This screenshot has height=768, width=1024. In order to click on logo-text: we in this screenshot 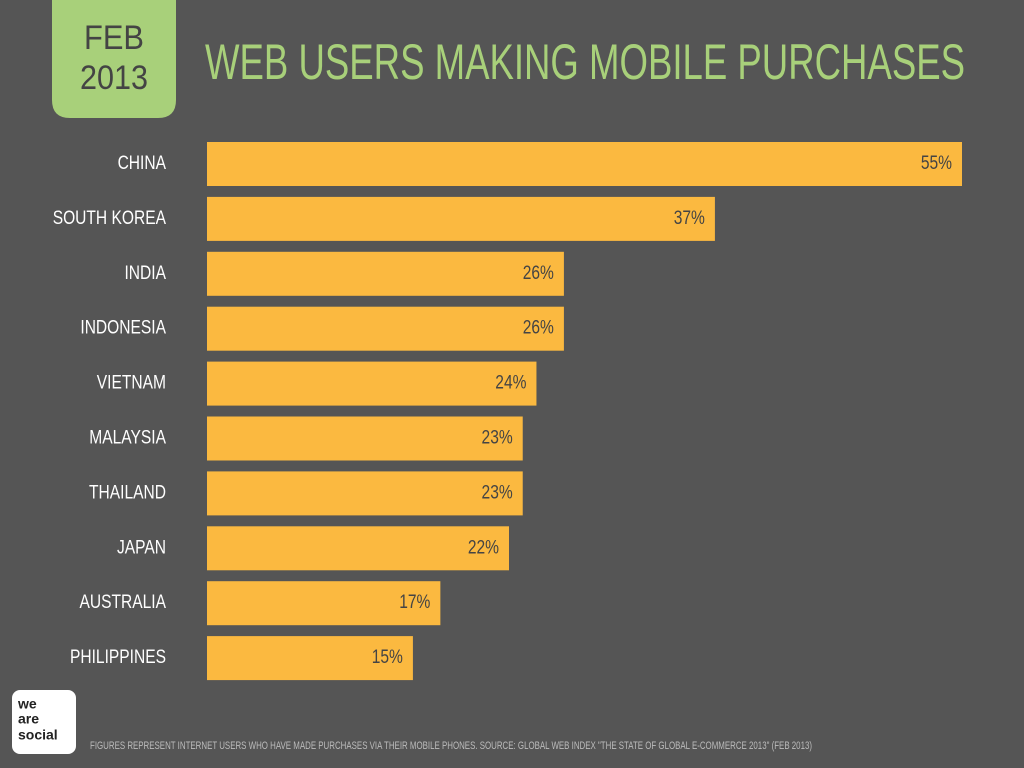, I will do `click(27, 704)`.